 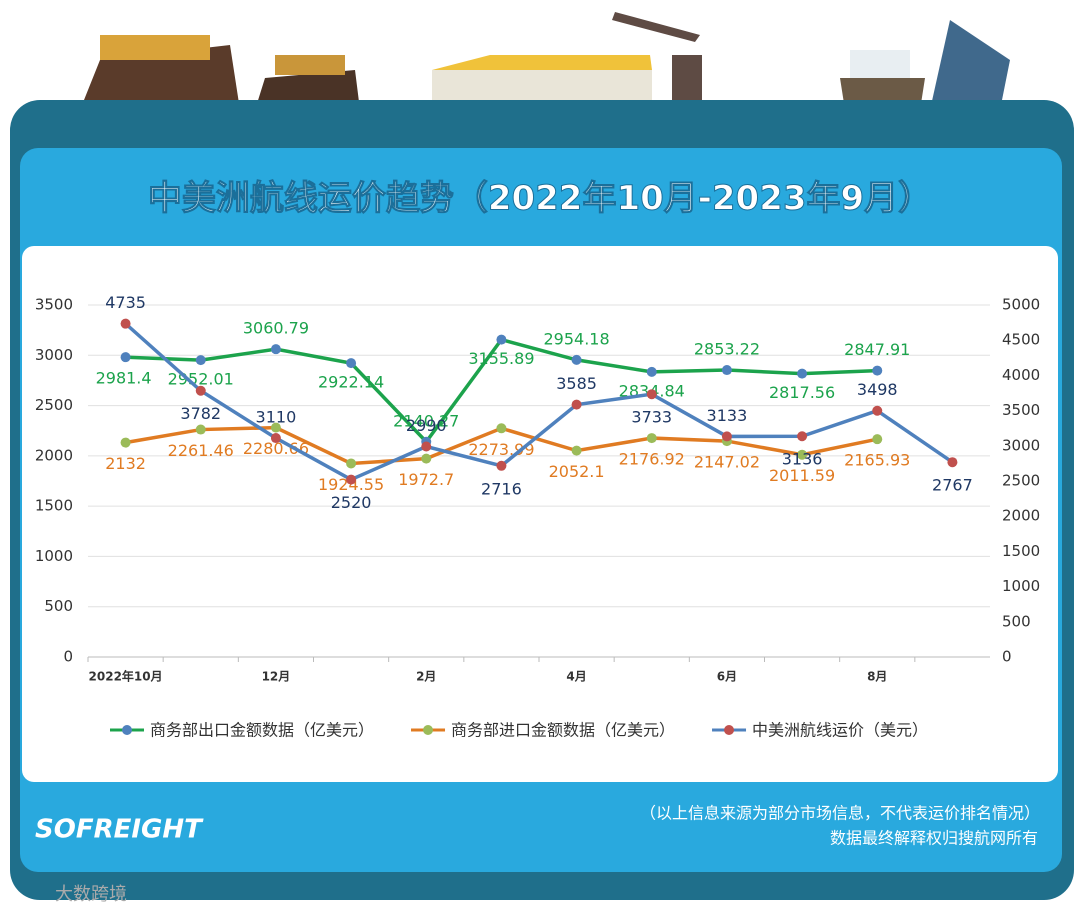 What do you see at coordinates (934, 838) in the screenshot?
I see `footer-note: 数据最终解释权归搜航网所有` at bounding box center [934, 838].